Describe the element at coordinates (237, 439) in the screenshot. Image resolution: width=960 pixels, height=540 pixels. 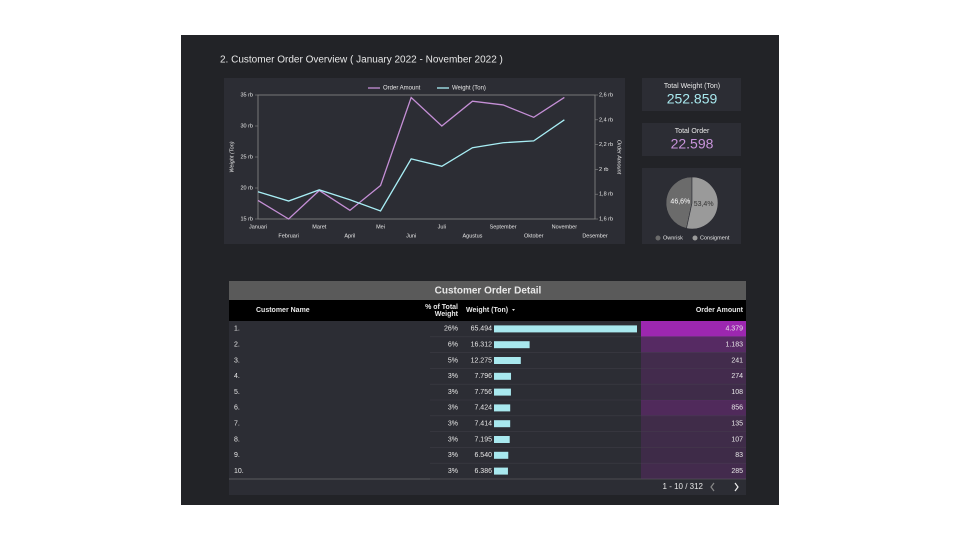
I see `row-rank: 8.` at that location.